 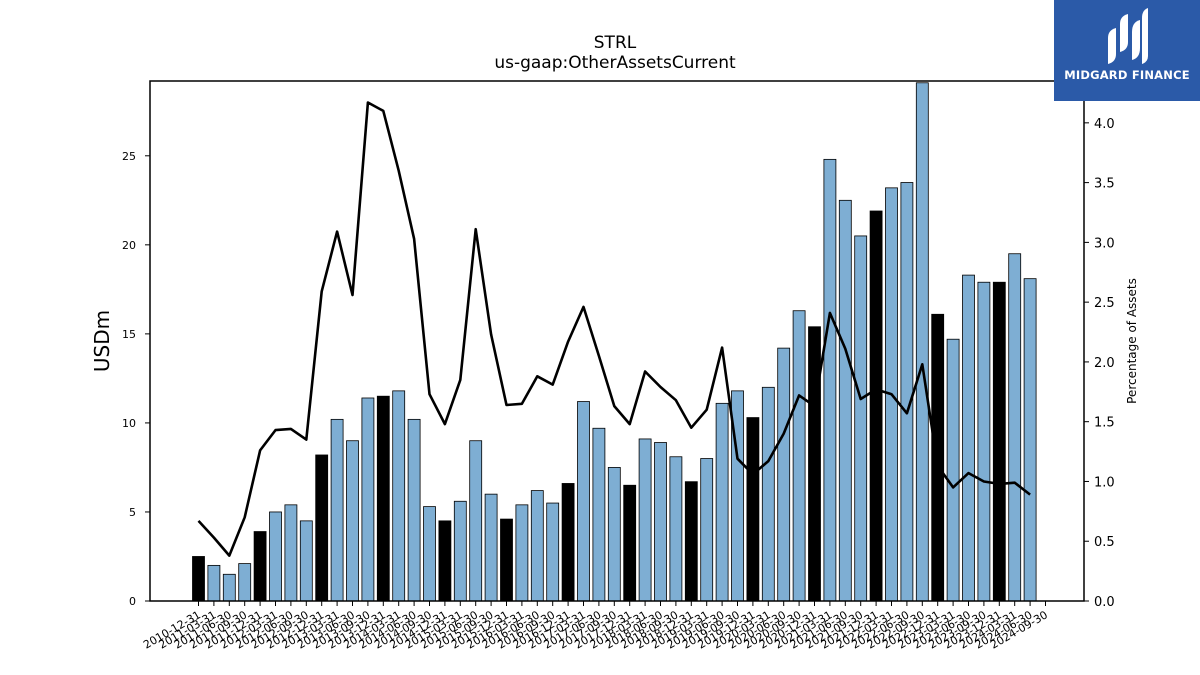 I want to click on y-axis-label: USDm, so click(x=102, y=341).